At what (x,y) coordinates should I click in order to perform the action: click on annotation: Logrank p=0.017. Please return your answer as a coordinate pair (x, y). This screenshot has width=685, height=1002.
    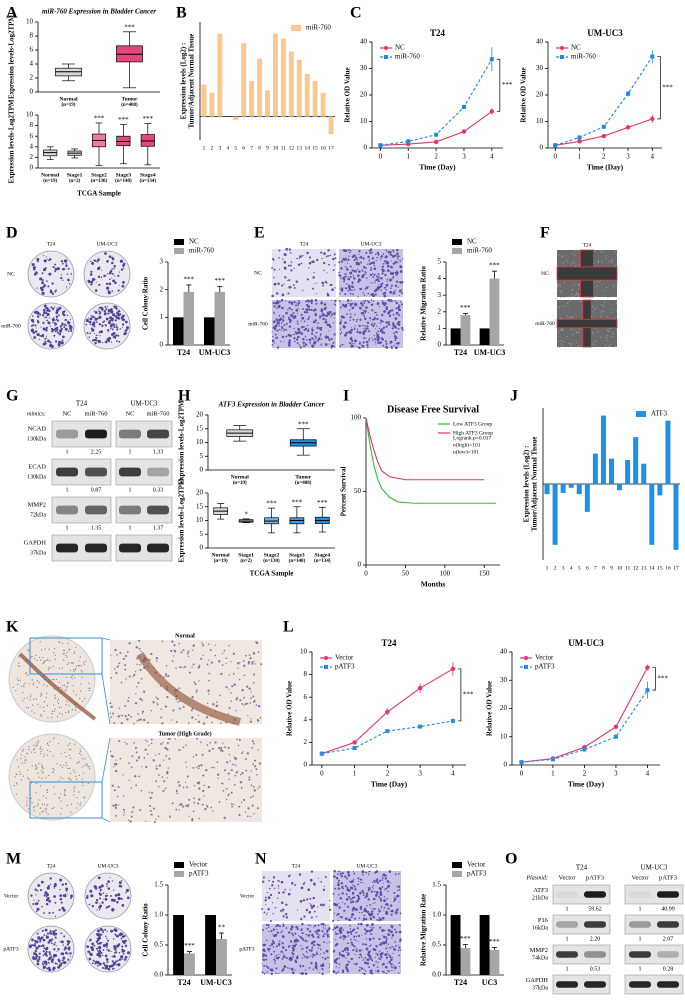
    Looking at the image, I should click on (472, 438).